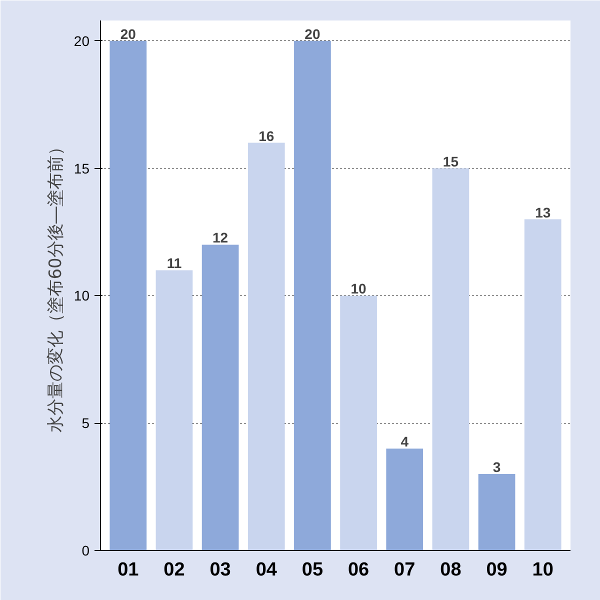 The width and height of the screenshot is (600, 600). Describe the element at coordinates (404, 442) in the screenshot. I see `data-label: 4` at that location.